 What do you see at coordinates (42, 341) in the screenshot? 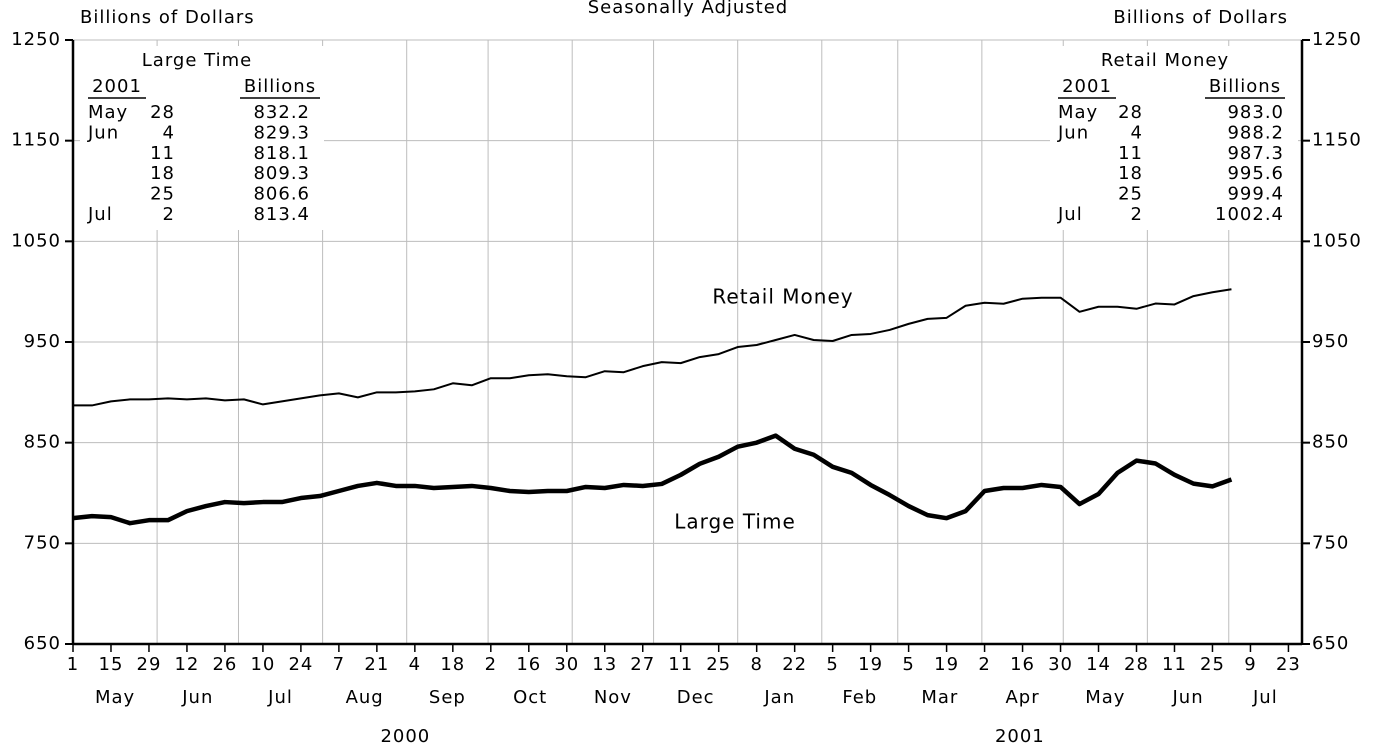
I see `y-tick-label: 950` at bounding box center [42, 341].